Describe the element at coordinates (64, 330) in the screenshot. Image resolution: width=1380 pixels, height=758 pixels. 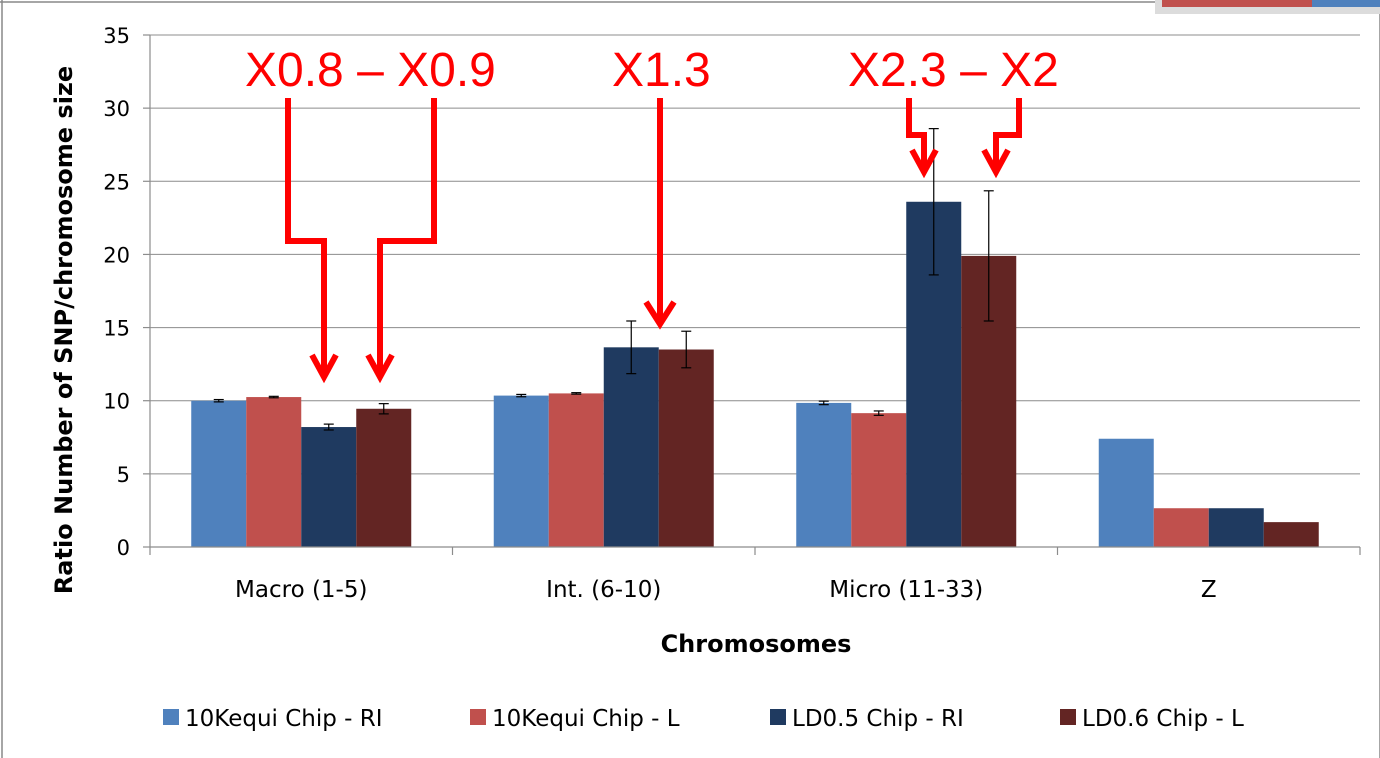
I see `y-axis-title: Ratio Number of SNP/chromosome size` at that location.